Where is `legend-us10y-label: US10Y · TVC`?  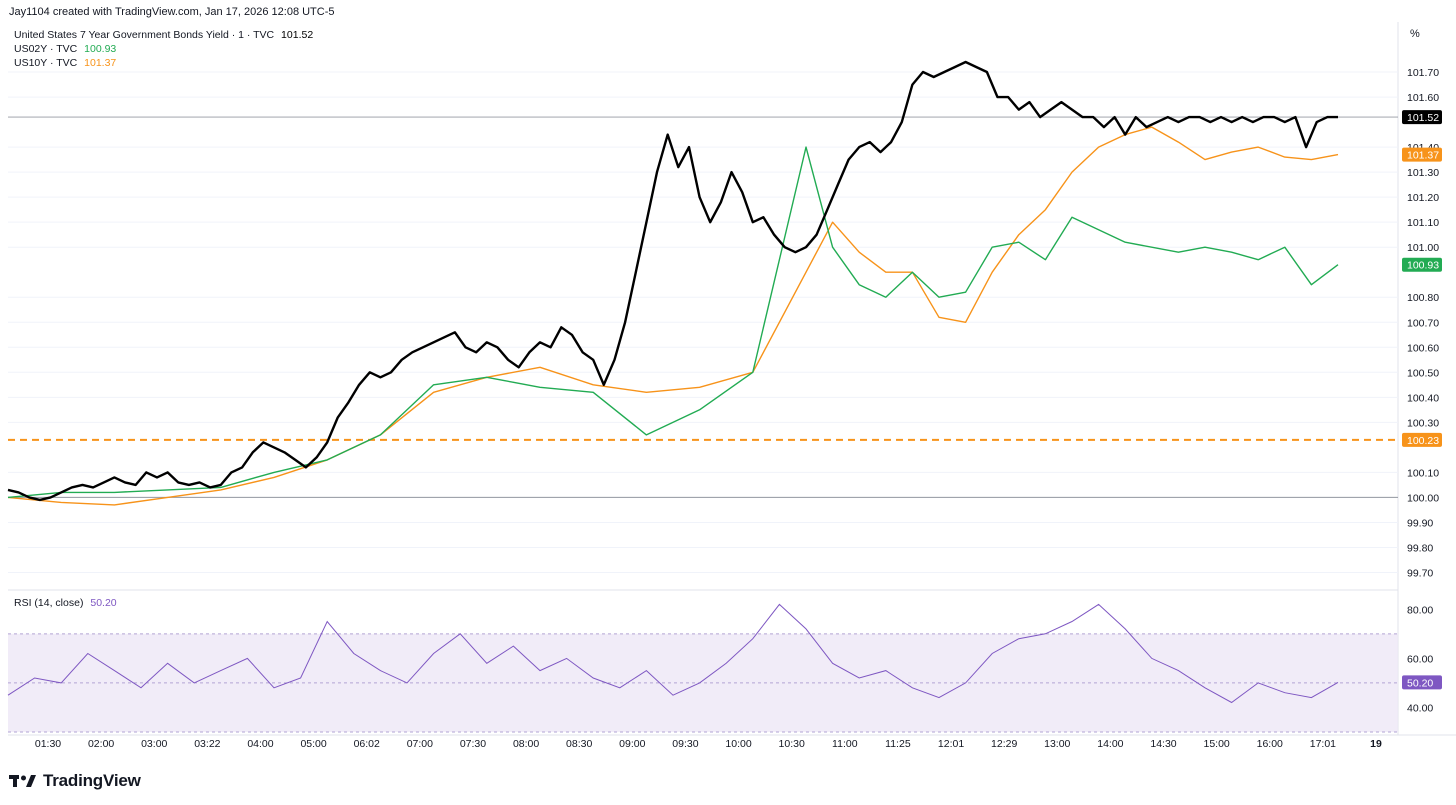 legend-us10y-label: US10Y · TVC is located at coordinates (46, 63).